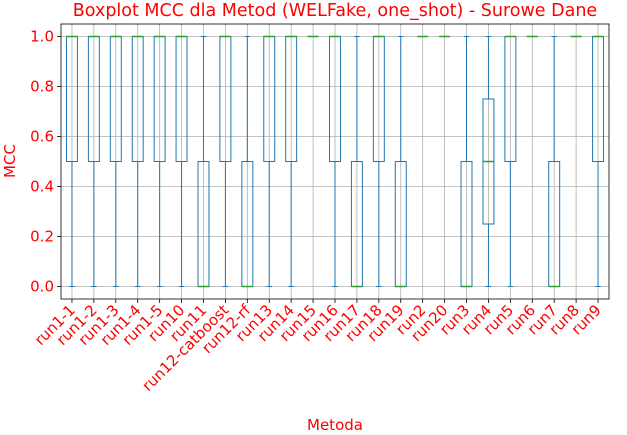 This screenshot has width=627, height=435. Describe the element at coordinates (42, 187) in the screenshot. I see `y-tick-label: 0.4` at that location.